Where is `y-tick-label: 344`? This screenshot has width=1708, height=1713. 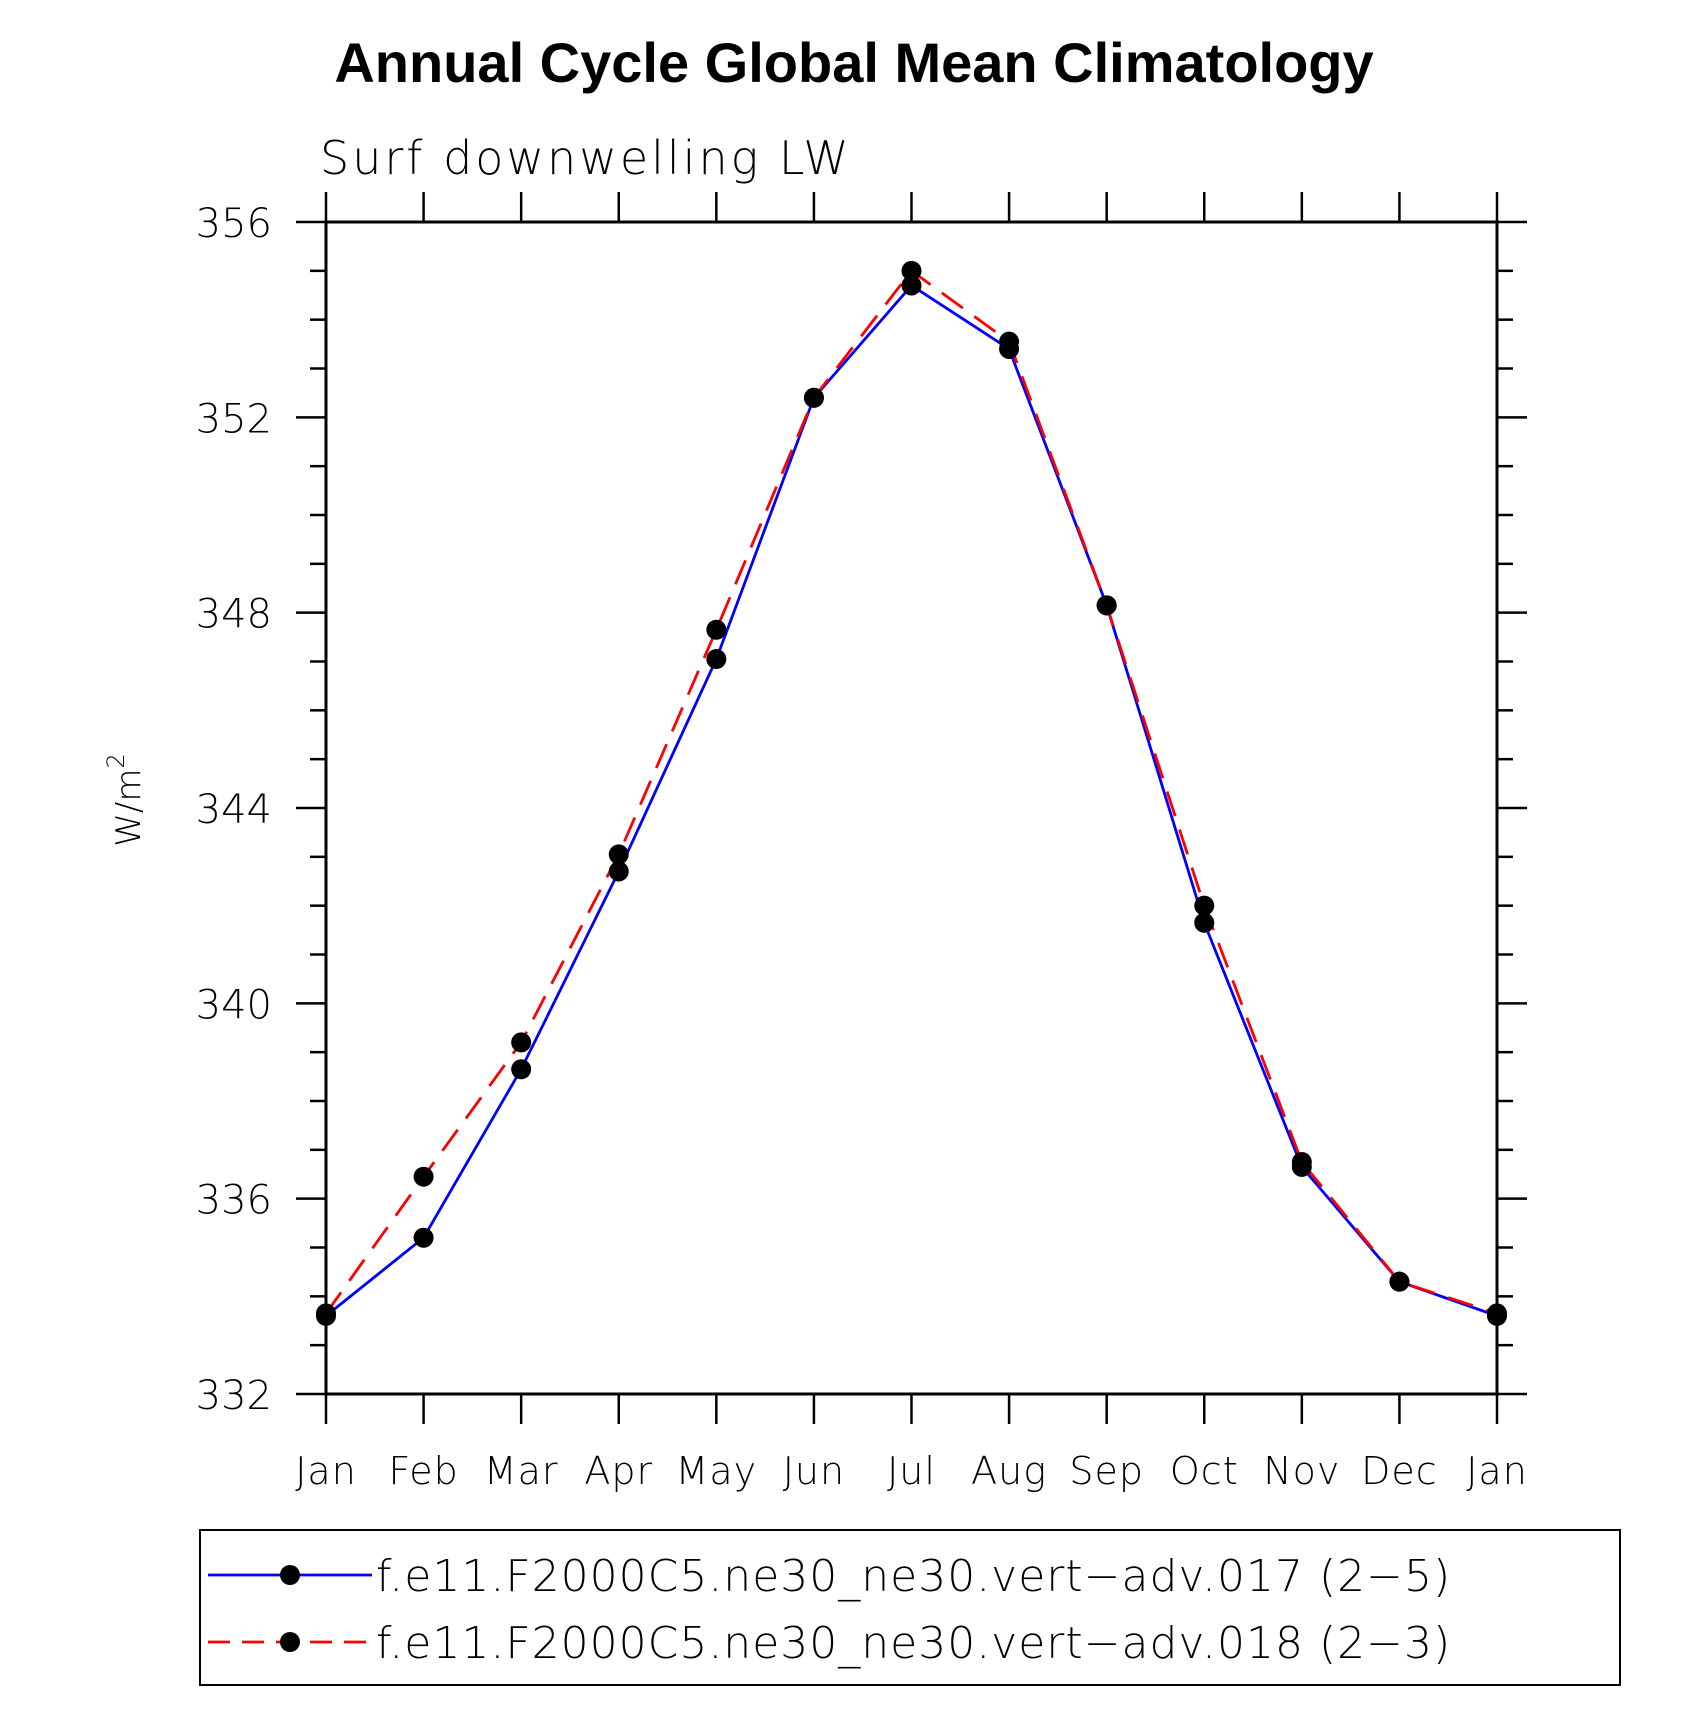
y-tick-label: 344 is located at coordinates (234, 810).